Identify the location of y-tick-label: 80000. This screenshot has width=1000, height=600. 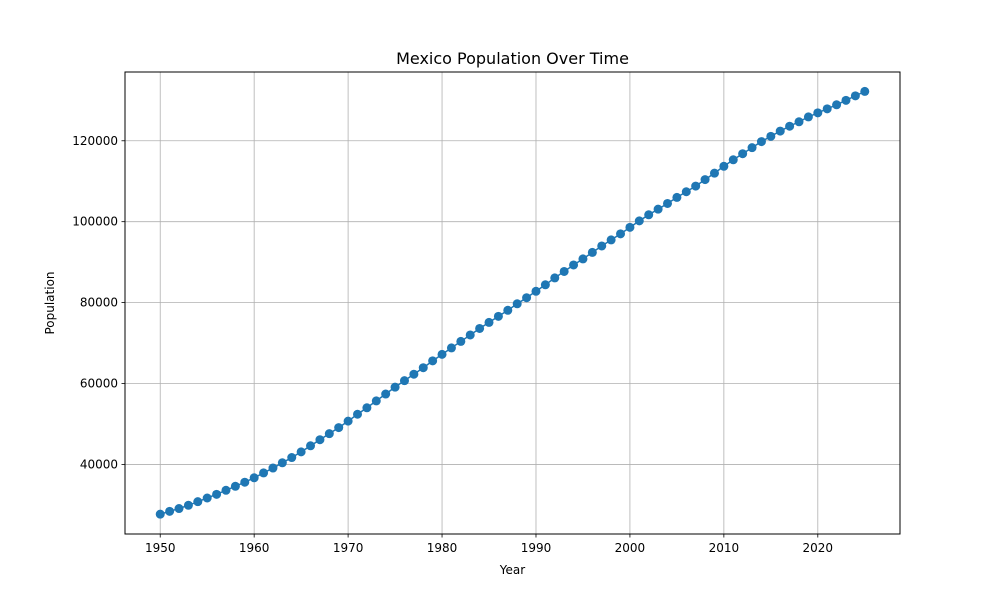
(99, 303).